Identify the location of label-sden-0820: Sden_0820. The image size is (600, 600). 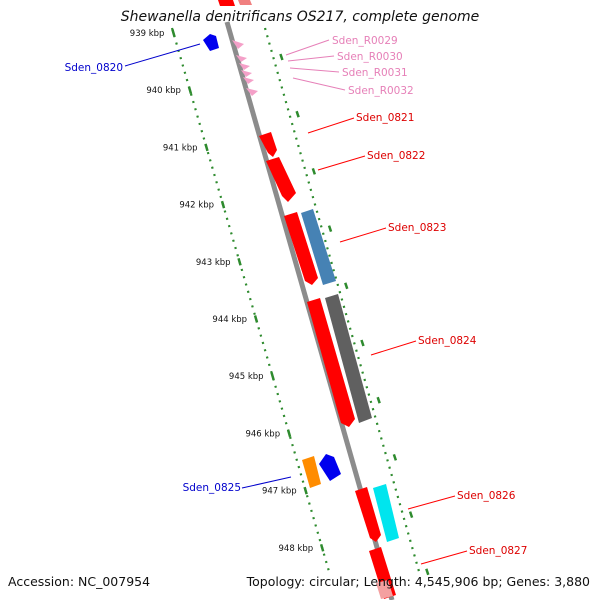
(94, 68).